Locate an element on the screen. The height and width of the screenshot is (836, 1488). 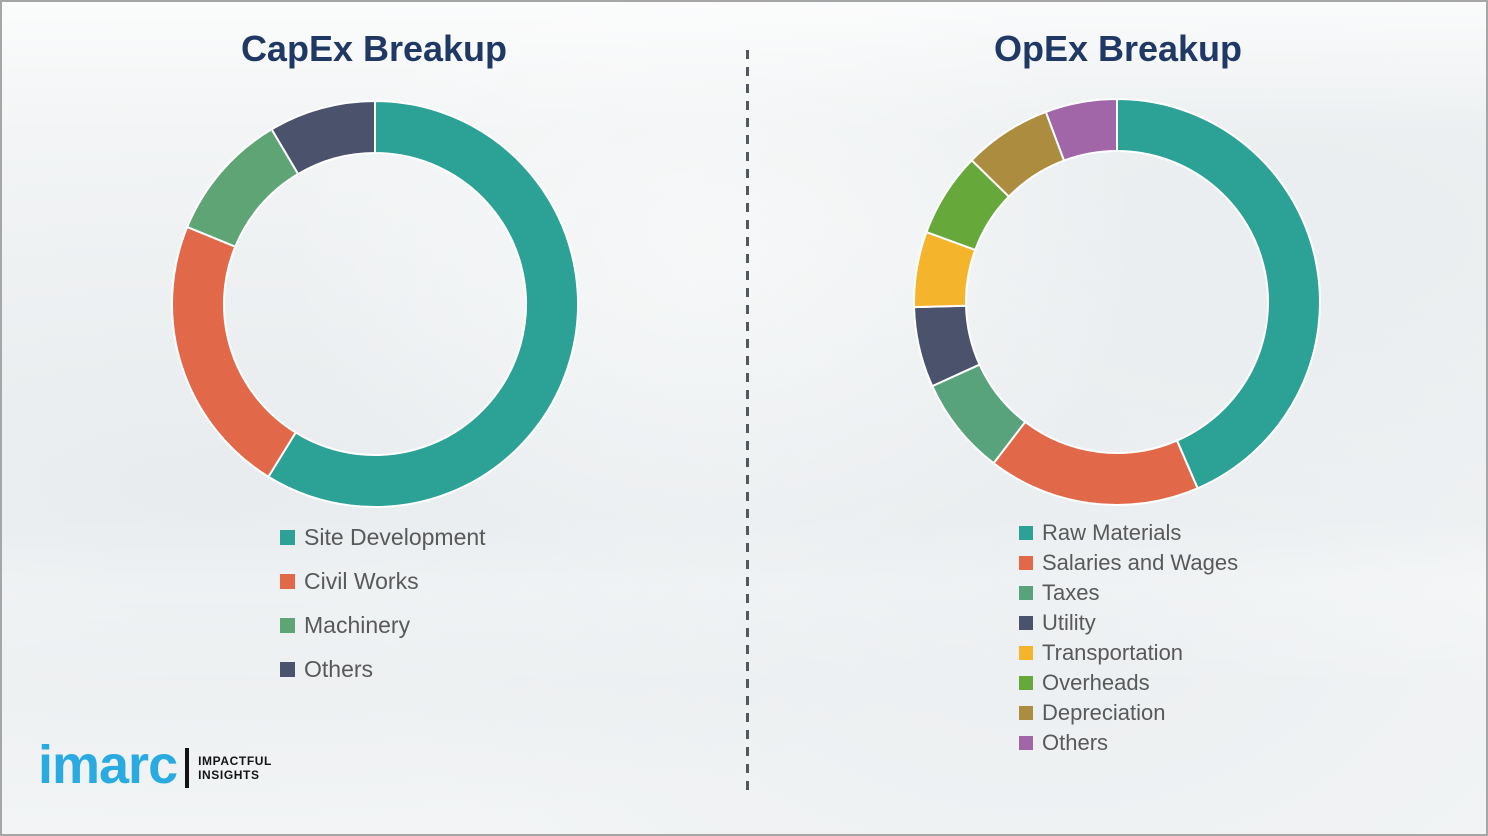
legend-item-civil-works: Civil Works is located at coordinates (383, 581).